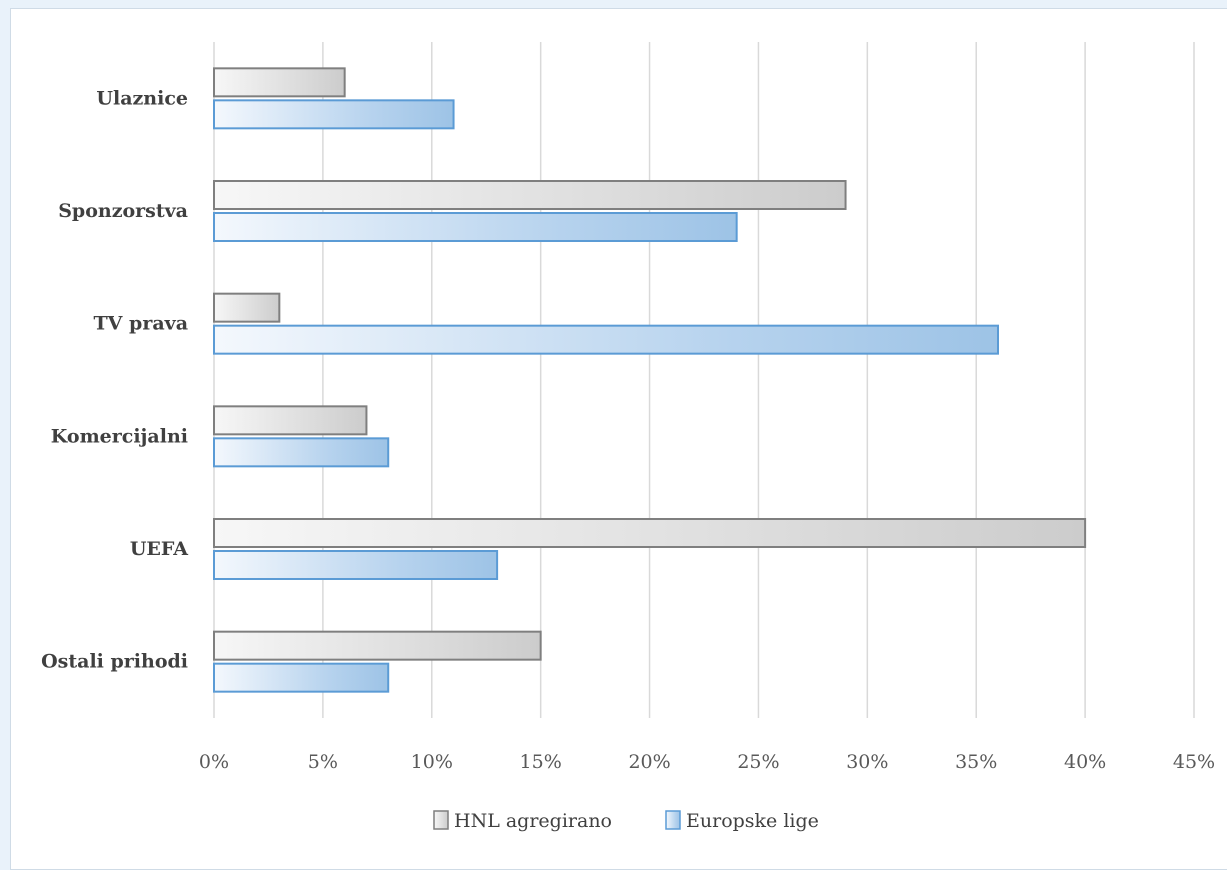 The image size is (1227, 870). What do you see at coordinates (114, 662) in the screenshot?
I see `category-label: Ostali prihodi` at bounding box center [114, 662].